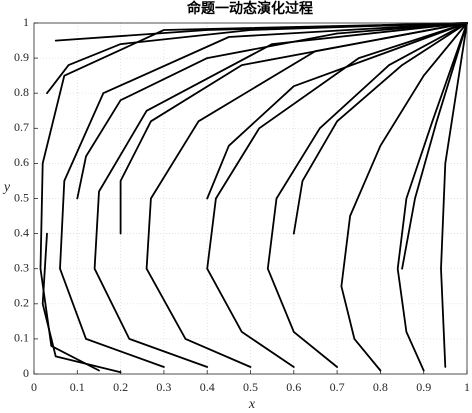 Image resolution: width=472 pixels, height=413 pixels. I want to click on x-tick-label: 0.9, so click(423, 387).